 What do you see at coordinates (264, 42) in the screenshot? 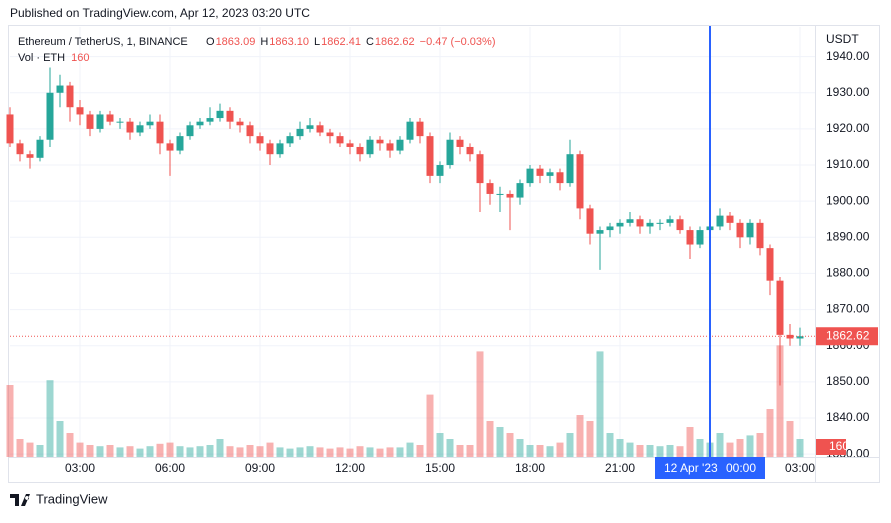
I see `ohlc-key: H` at bounding box center [264, 42].